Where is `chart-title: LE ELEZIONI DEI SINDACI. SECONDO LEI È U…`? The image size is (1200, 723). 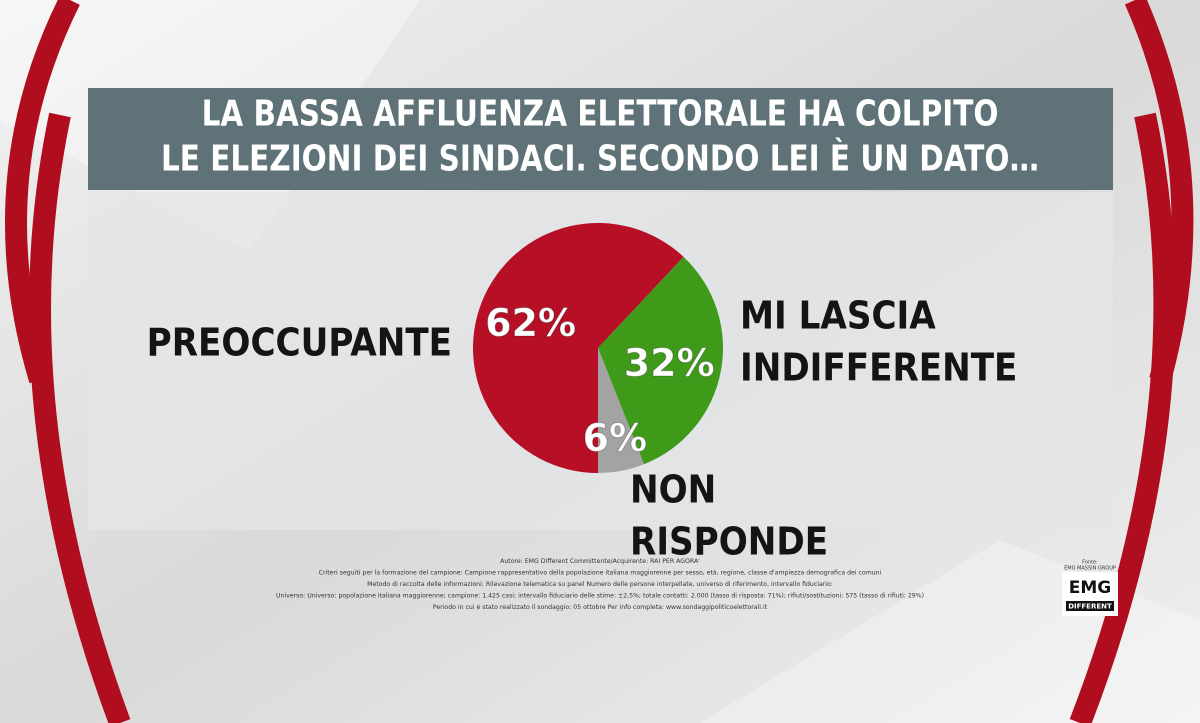 chart-title: LE ELEZIONI DEI SINDACI. SECONDO LEI È U… is located at coordinates (600, 157).